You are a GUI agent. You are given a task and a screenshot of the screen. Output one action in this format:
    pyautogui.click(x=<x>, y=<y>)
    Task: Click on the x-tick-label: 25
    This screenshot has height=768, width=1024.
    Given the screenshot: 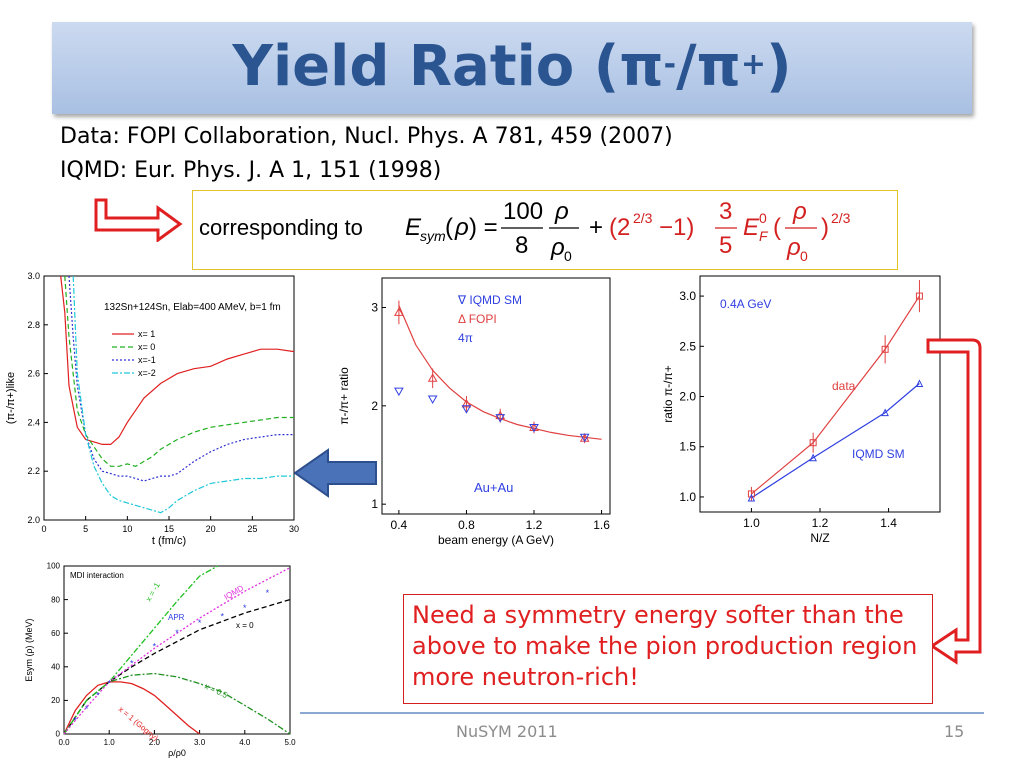 What is the action you would take?
    pyautogui.click(x=252, y=529)
    